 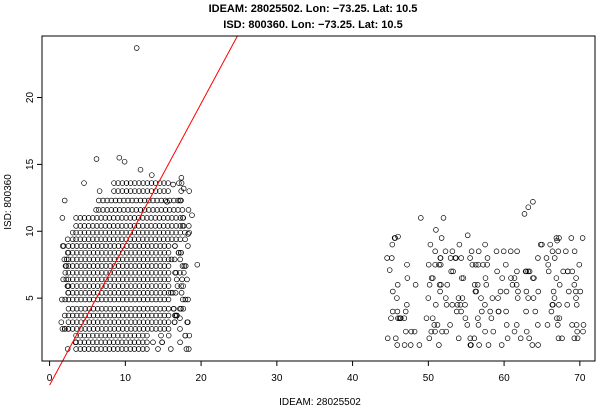 What do you see at coordinates (126, 378) in the screenshot?
I see `x-tick-label: 10` at bounding box center [126, 378].